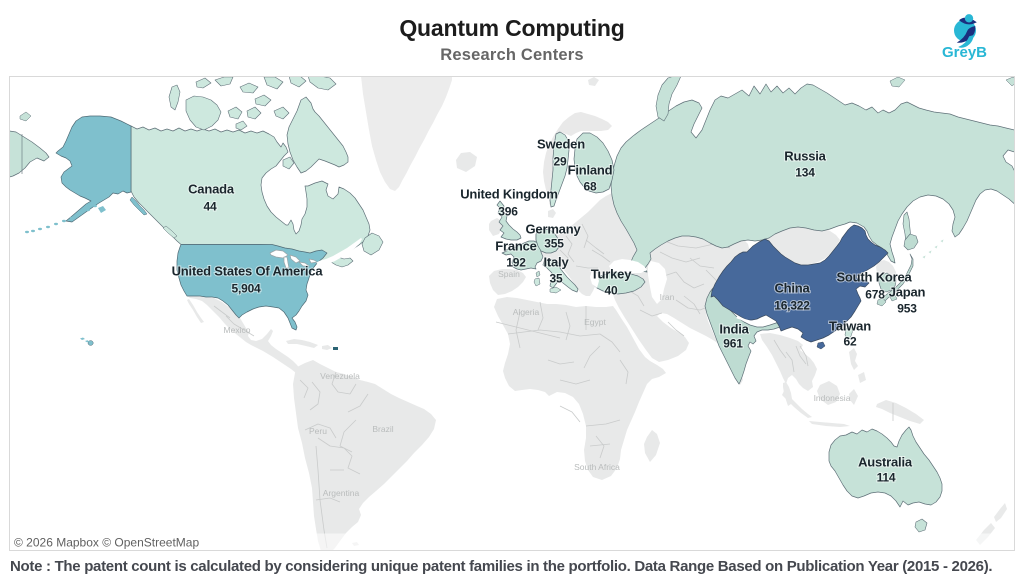  Describe the element at coordinates (556, 278) in the screenshot. I see `svg-text: 35` at that location.